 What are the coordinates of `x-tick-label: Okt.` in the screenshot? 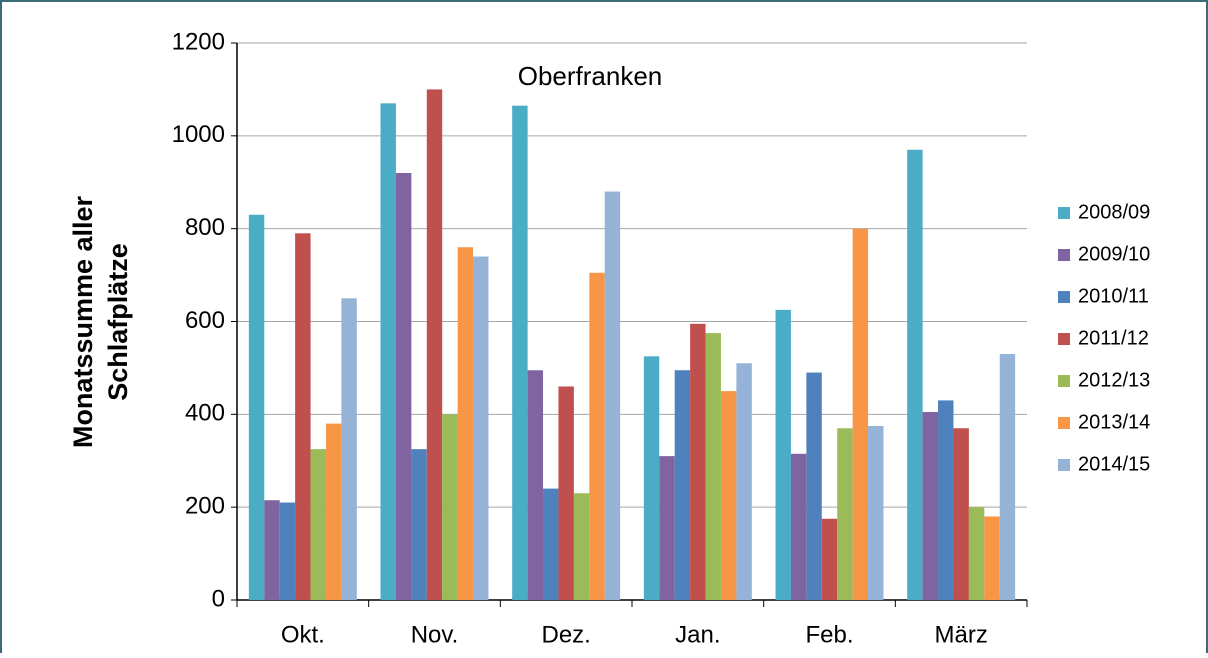 It's located at (303, 634).